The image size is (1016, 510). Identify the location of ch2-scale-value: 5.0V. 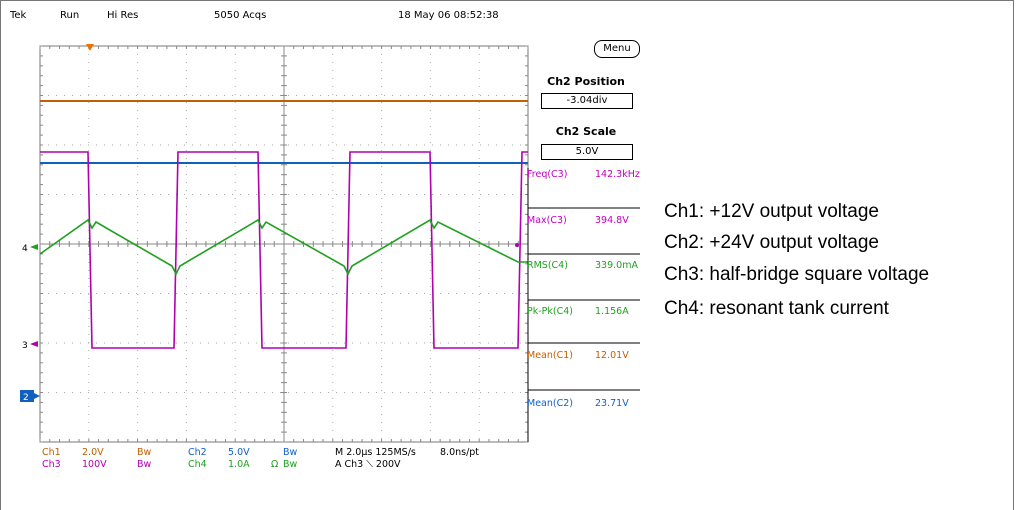
(587, 152).